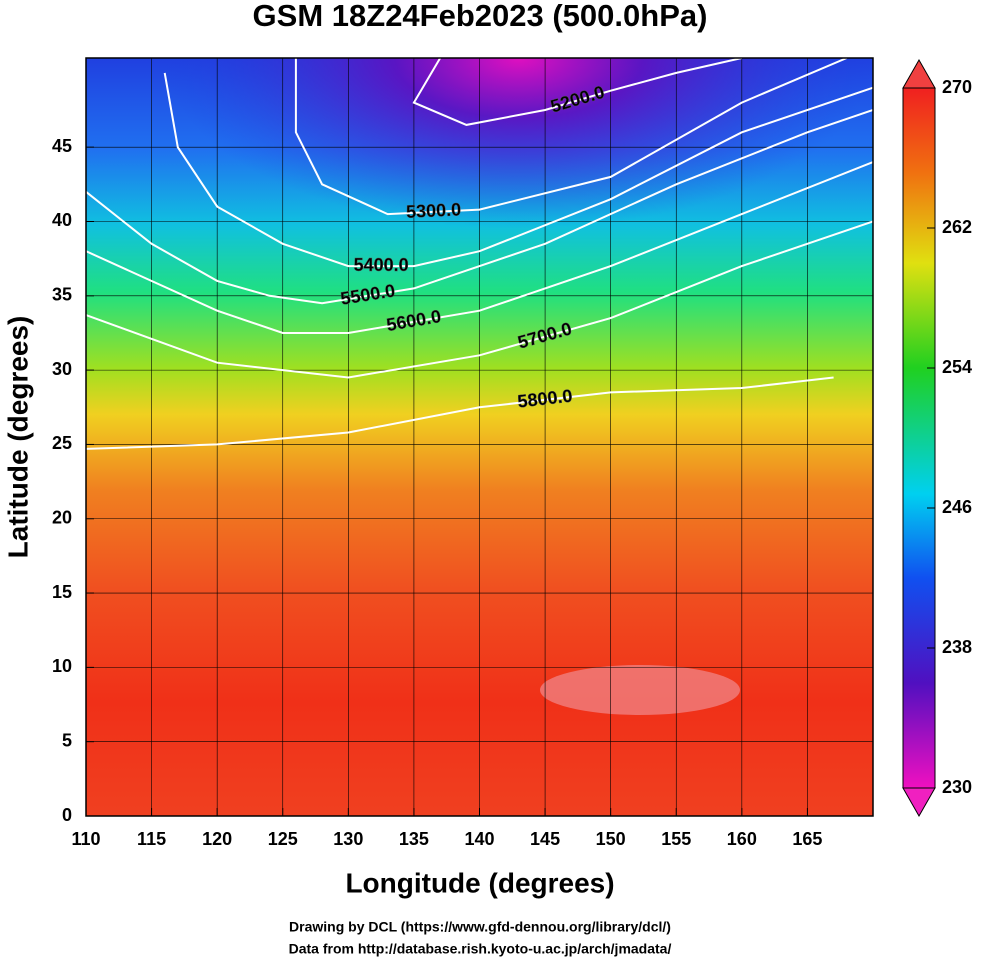  Describe the element at coordinates (957, 367) in the screenshot. I see `colorbar-label: 254` at that location.